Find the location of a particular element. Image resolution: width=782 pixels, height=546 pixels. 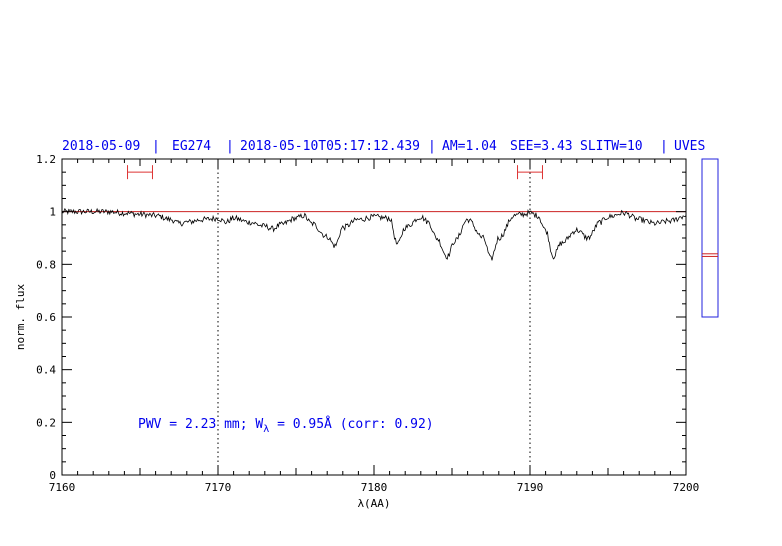

pwv-annotation-suffix: = 0.95Å (corr: 0.92) is located at coordinates (351, 424).